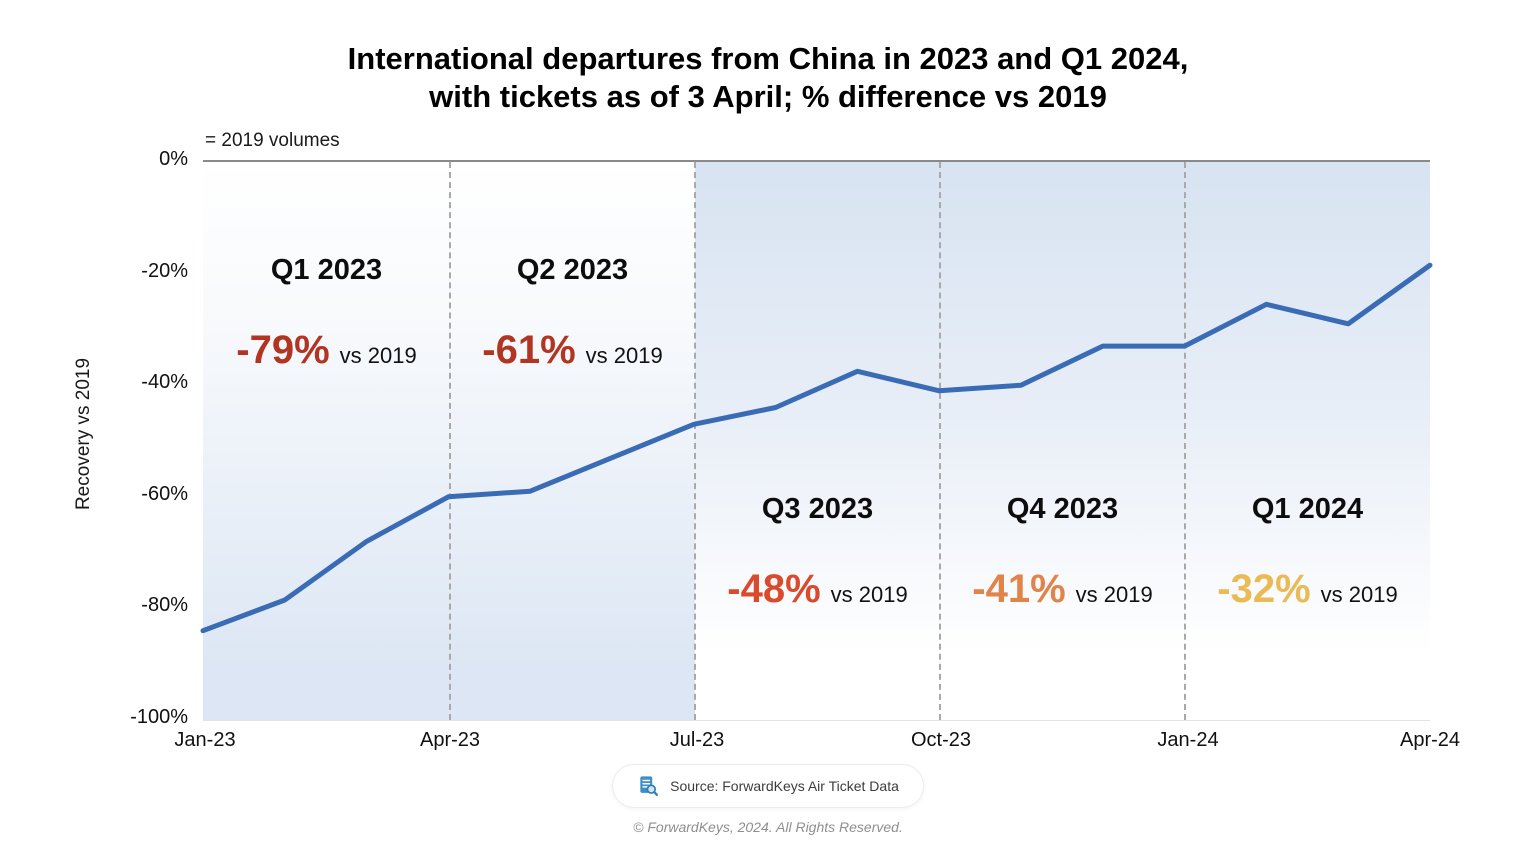 This screenshot has width=1536, height=865. Describe the element at coordinates (164, 605) in the screenshot. I see `y-tick-4: -80%` at that location.